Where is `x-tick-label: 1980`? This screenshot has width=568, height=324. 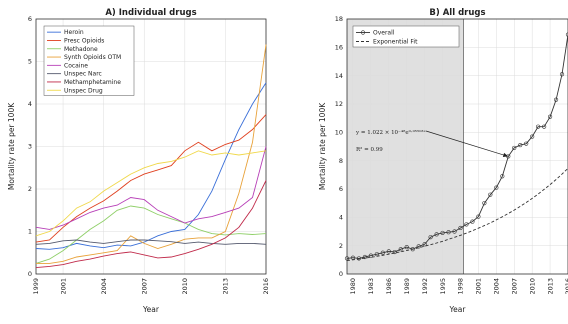
x-tick-label: 1980 is located at coordinates (353, 286).